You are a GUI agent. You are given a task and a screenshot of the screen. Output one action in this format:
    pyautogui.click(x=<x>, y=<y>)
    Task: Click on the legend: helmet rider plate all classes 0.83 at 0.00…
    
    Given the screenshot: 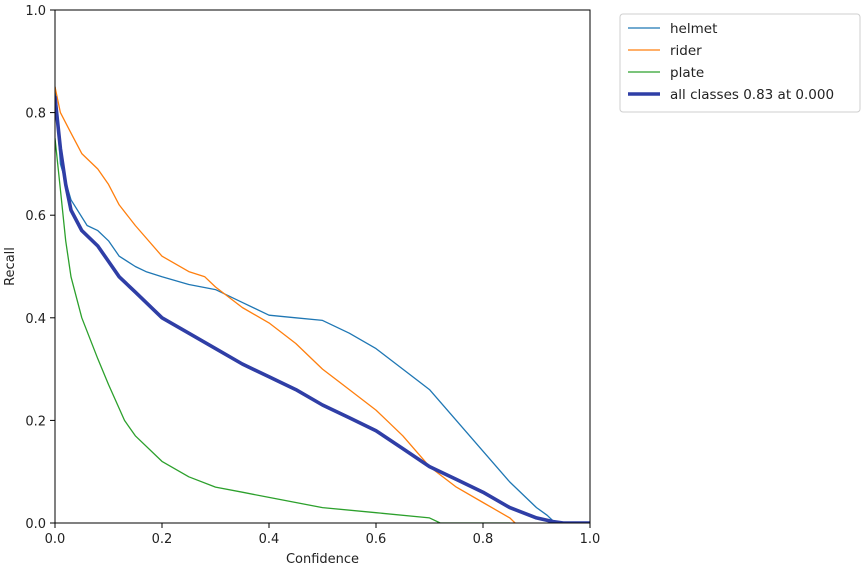 What is the action you would take?
    pyautogui.click(x=740, y=63)
    